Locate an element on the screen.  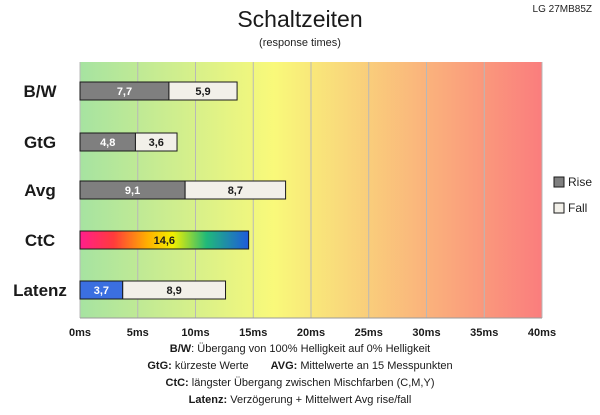
note-gtg-key: GtG: is located at coordinates (159, 366).